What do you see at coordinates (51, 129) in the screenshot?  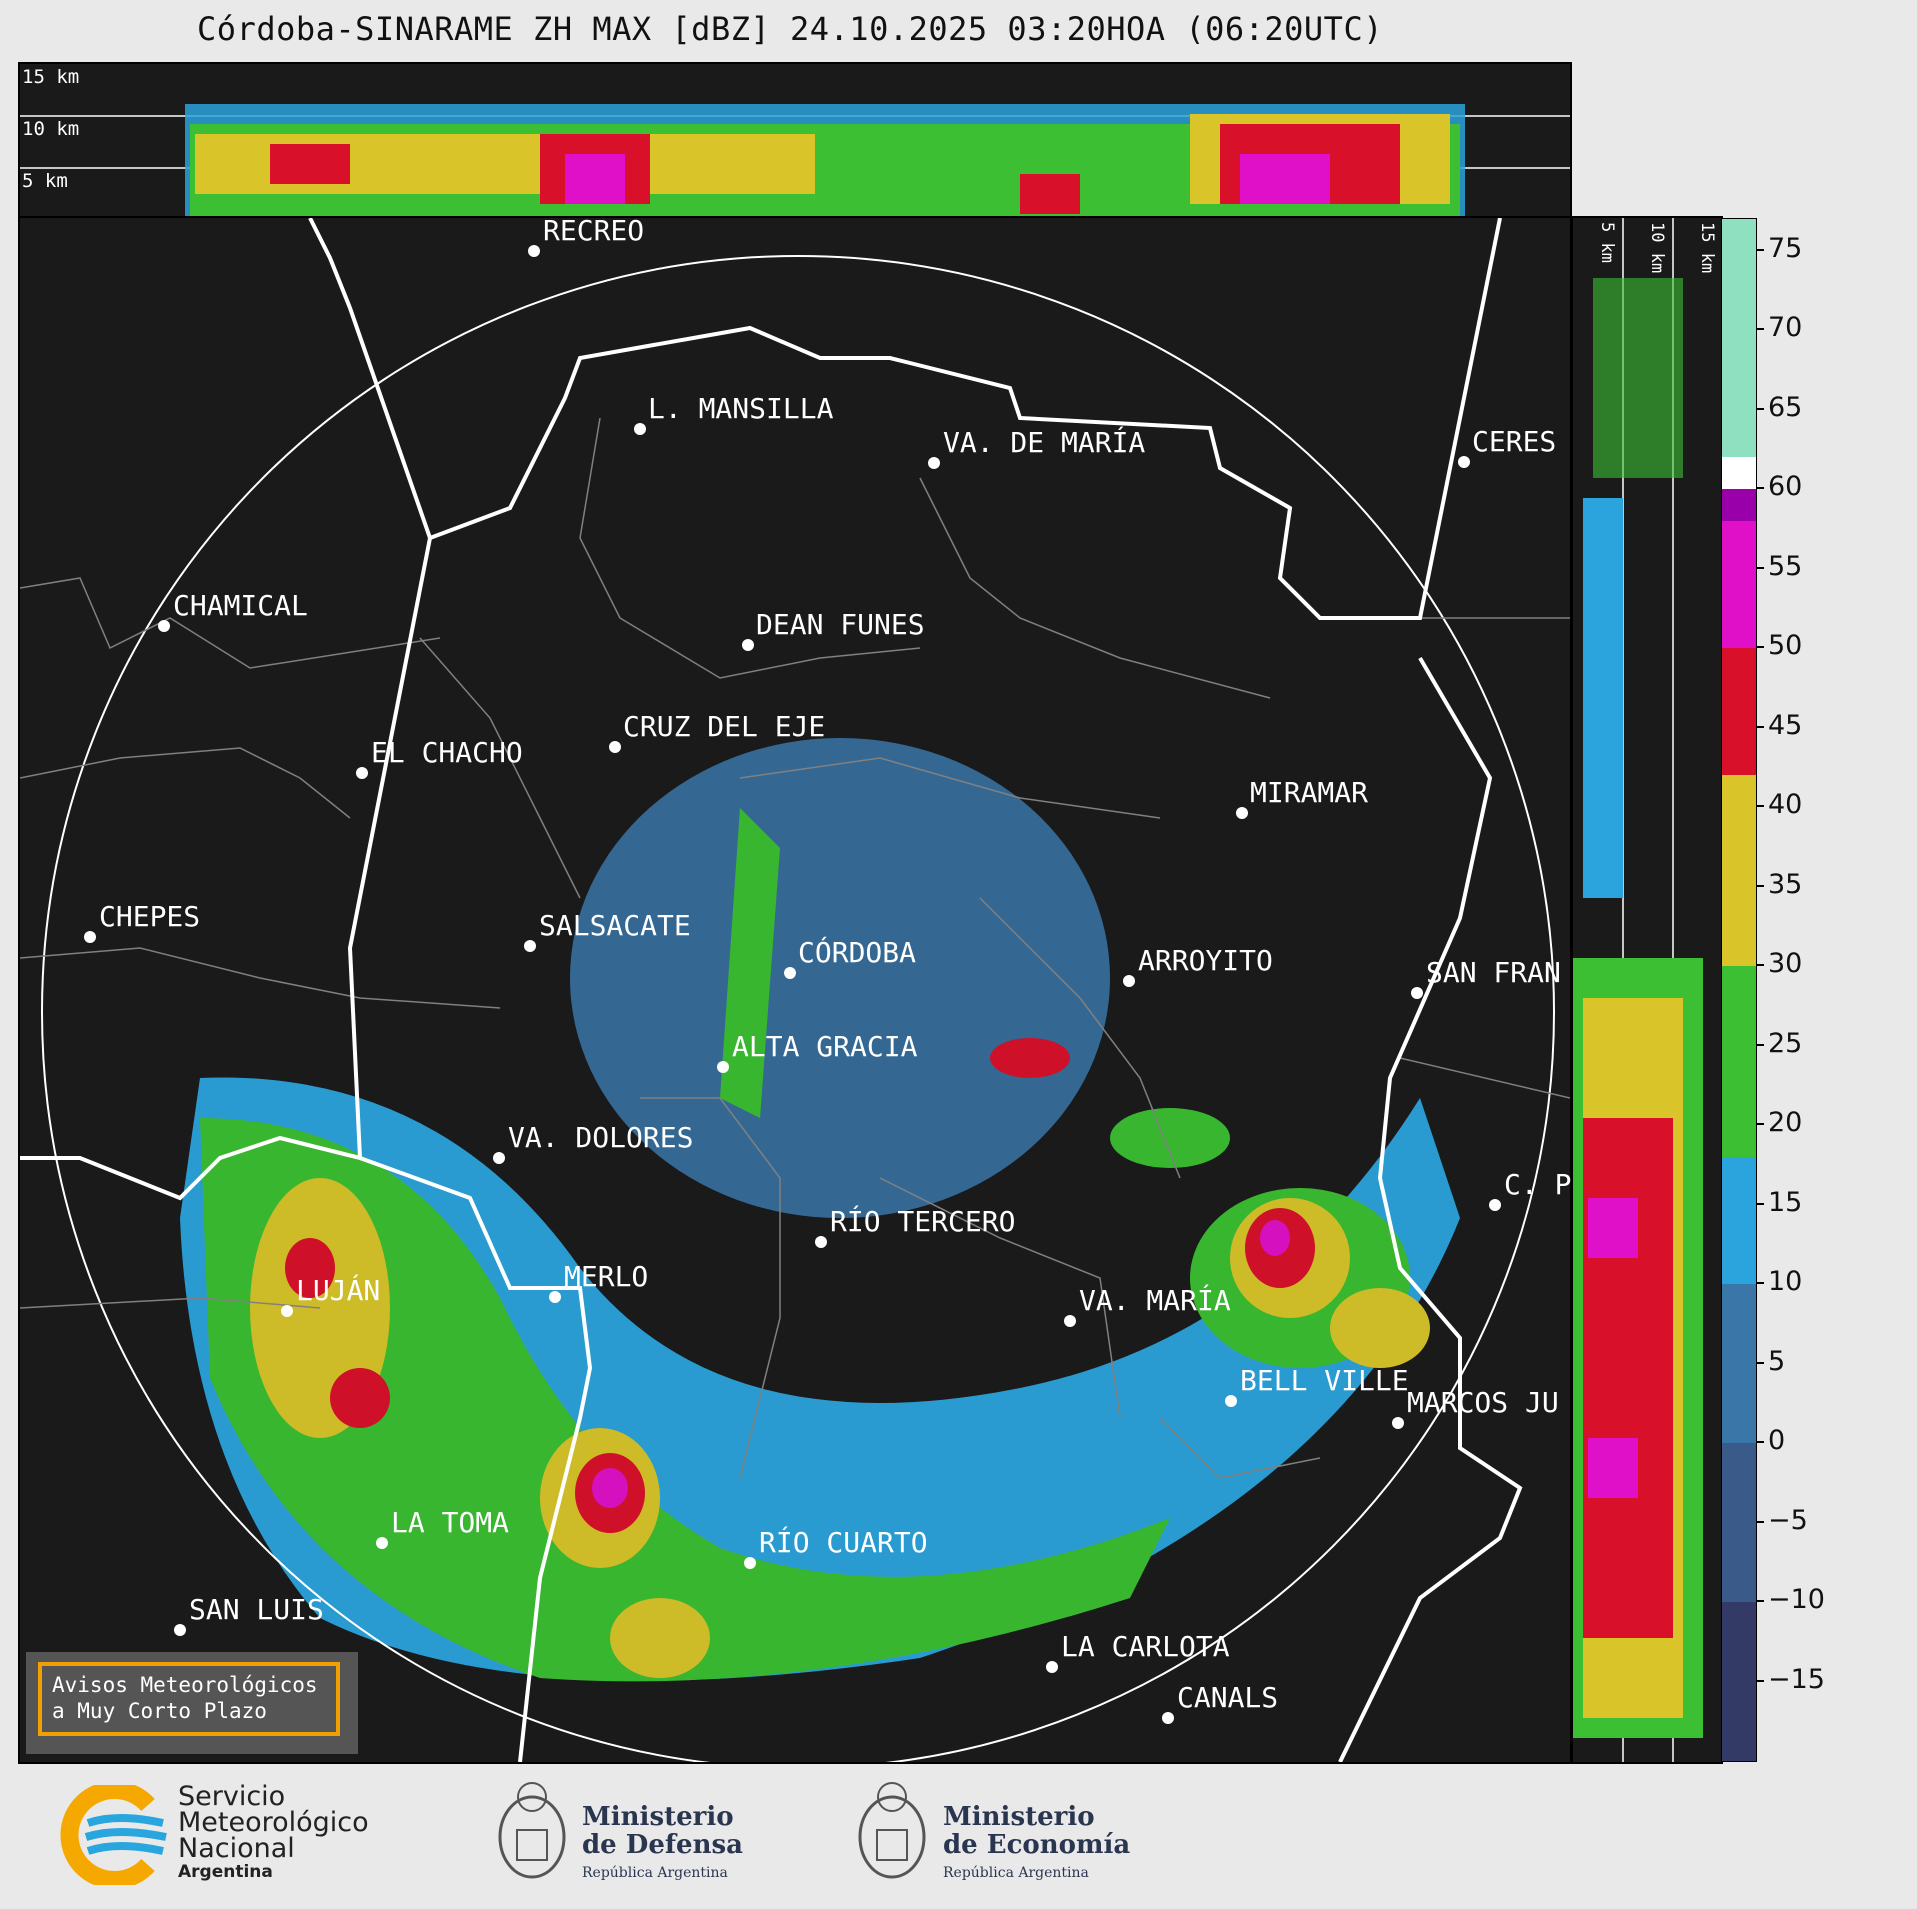 I see `top-level-10km: 10 km` at bounding box center [51, 129].